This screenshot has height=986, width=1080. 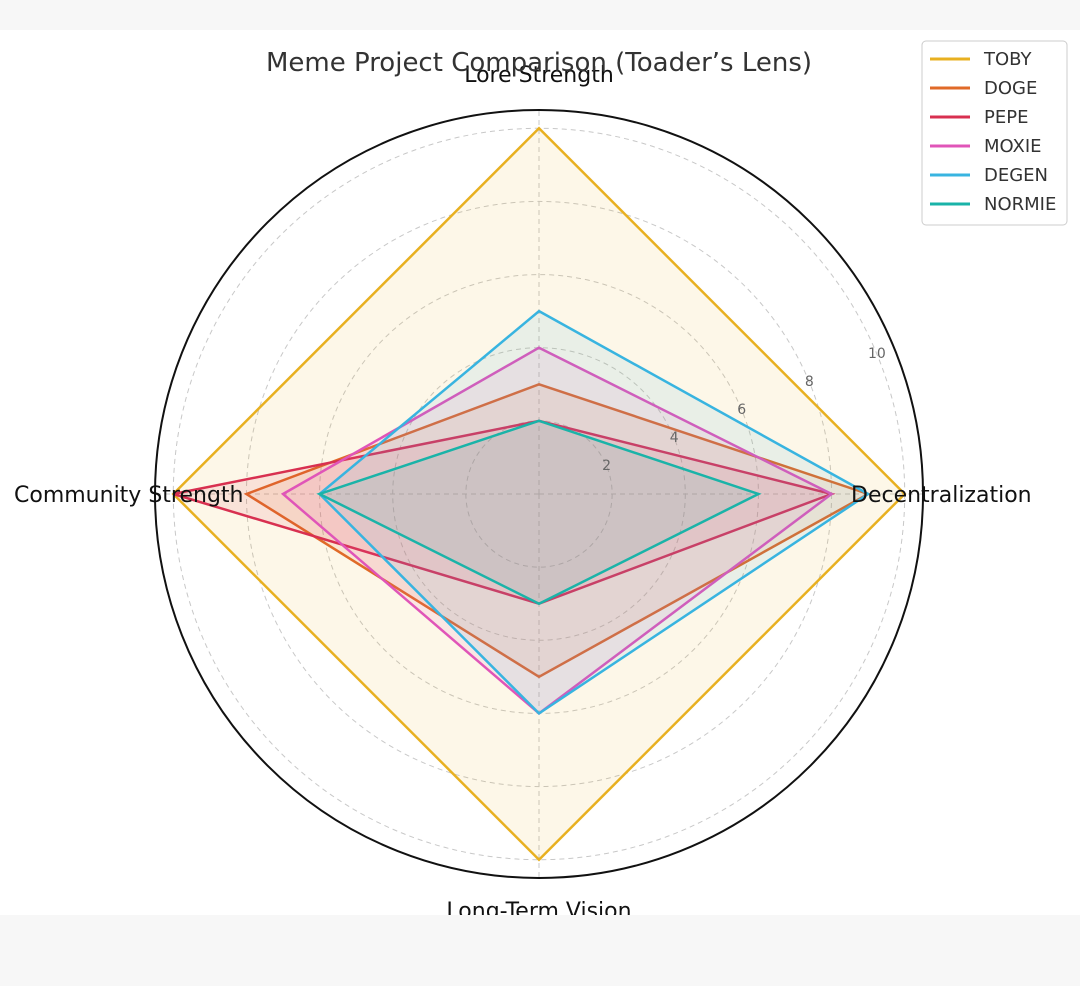 What do you see at coordinates (674, 438) in the screenshot?
I see `tick-label: 4` at bounding box center [674, 438].